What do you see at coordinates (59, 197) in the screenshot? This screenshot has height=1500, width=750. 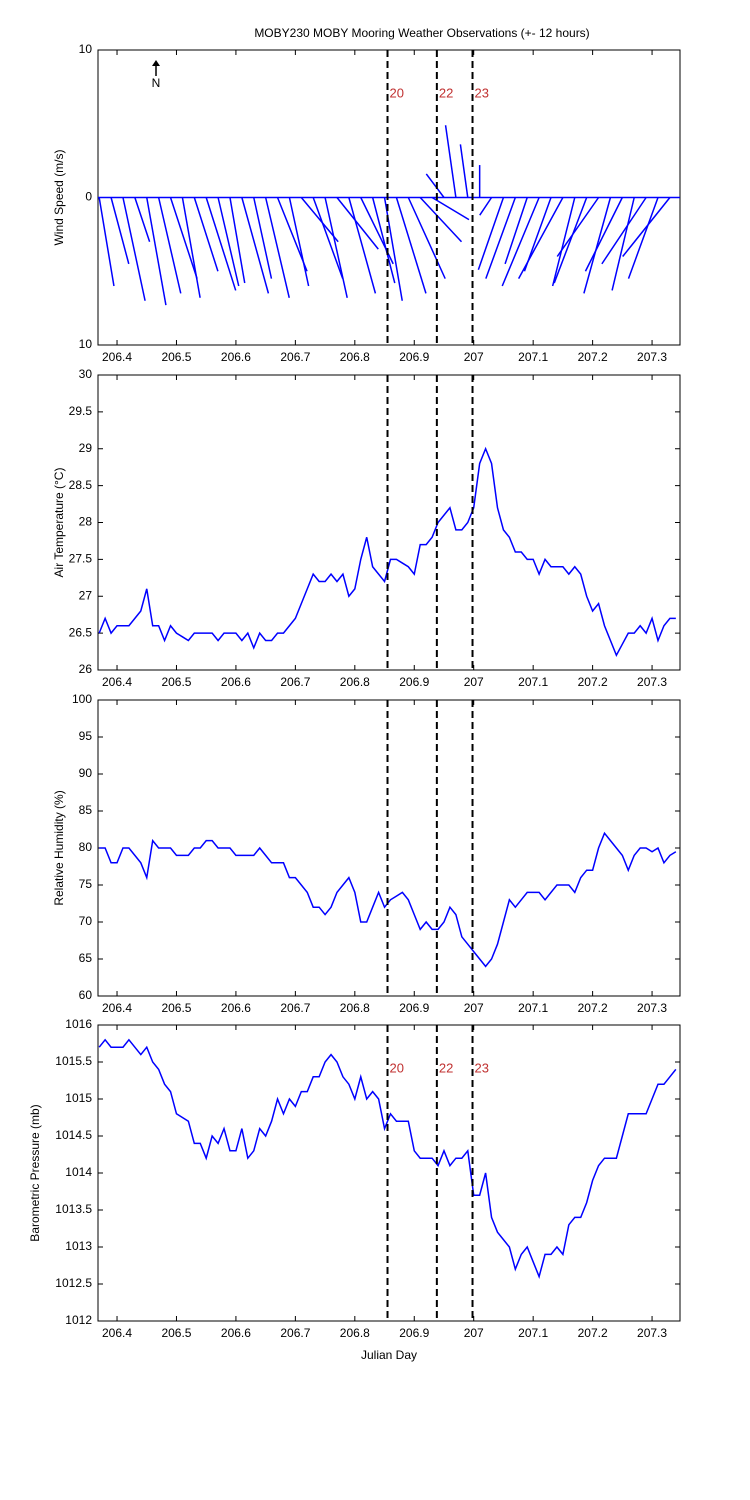 I see `y-axis-label: Wind Speed (m/s)` at bounding box center [59, 197].